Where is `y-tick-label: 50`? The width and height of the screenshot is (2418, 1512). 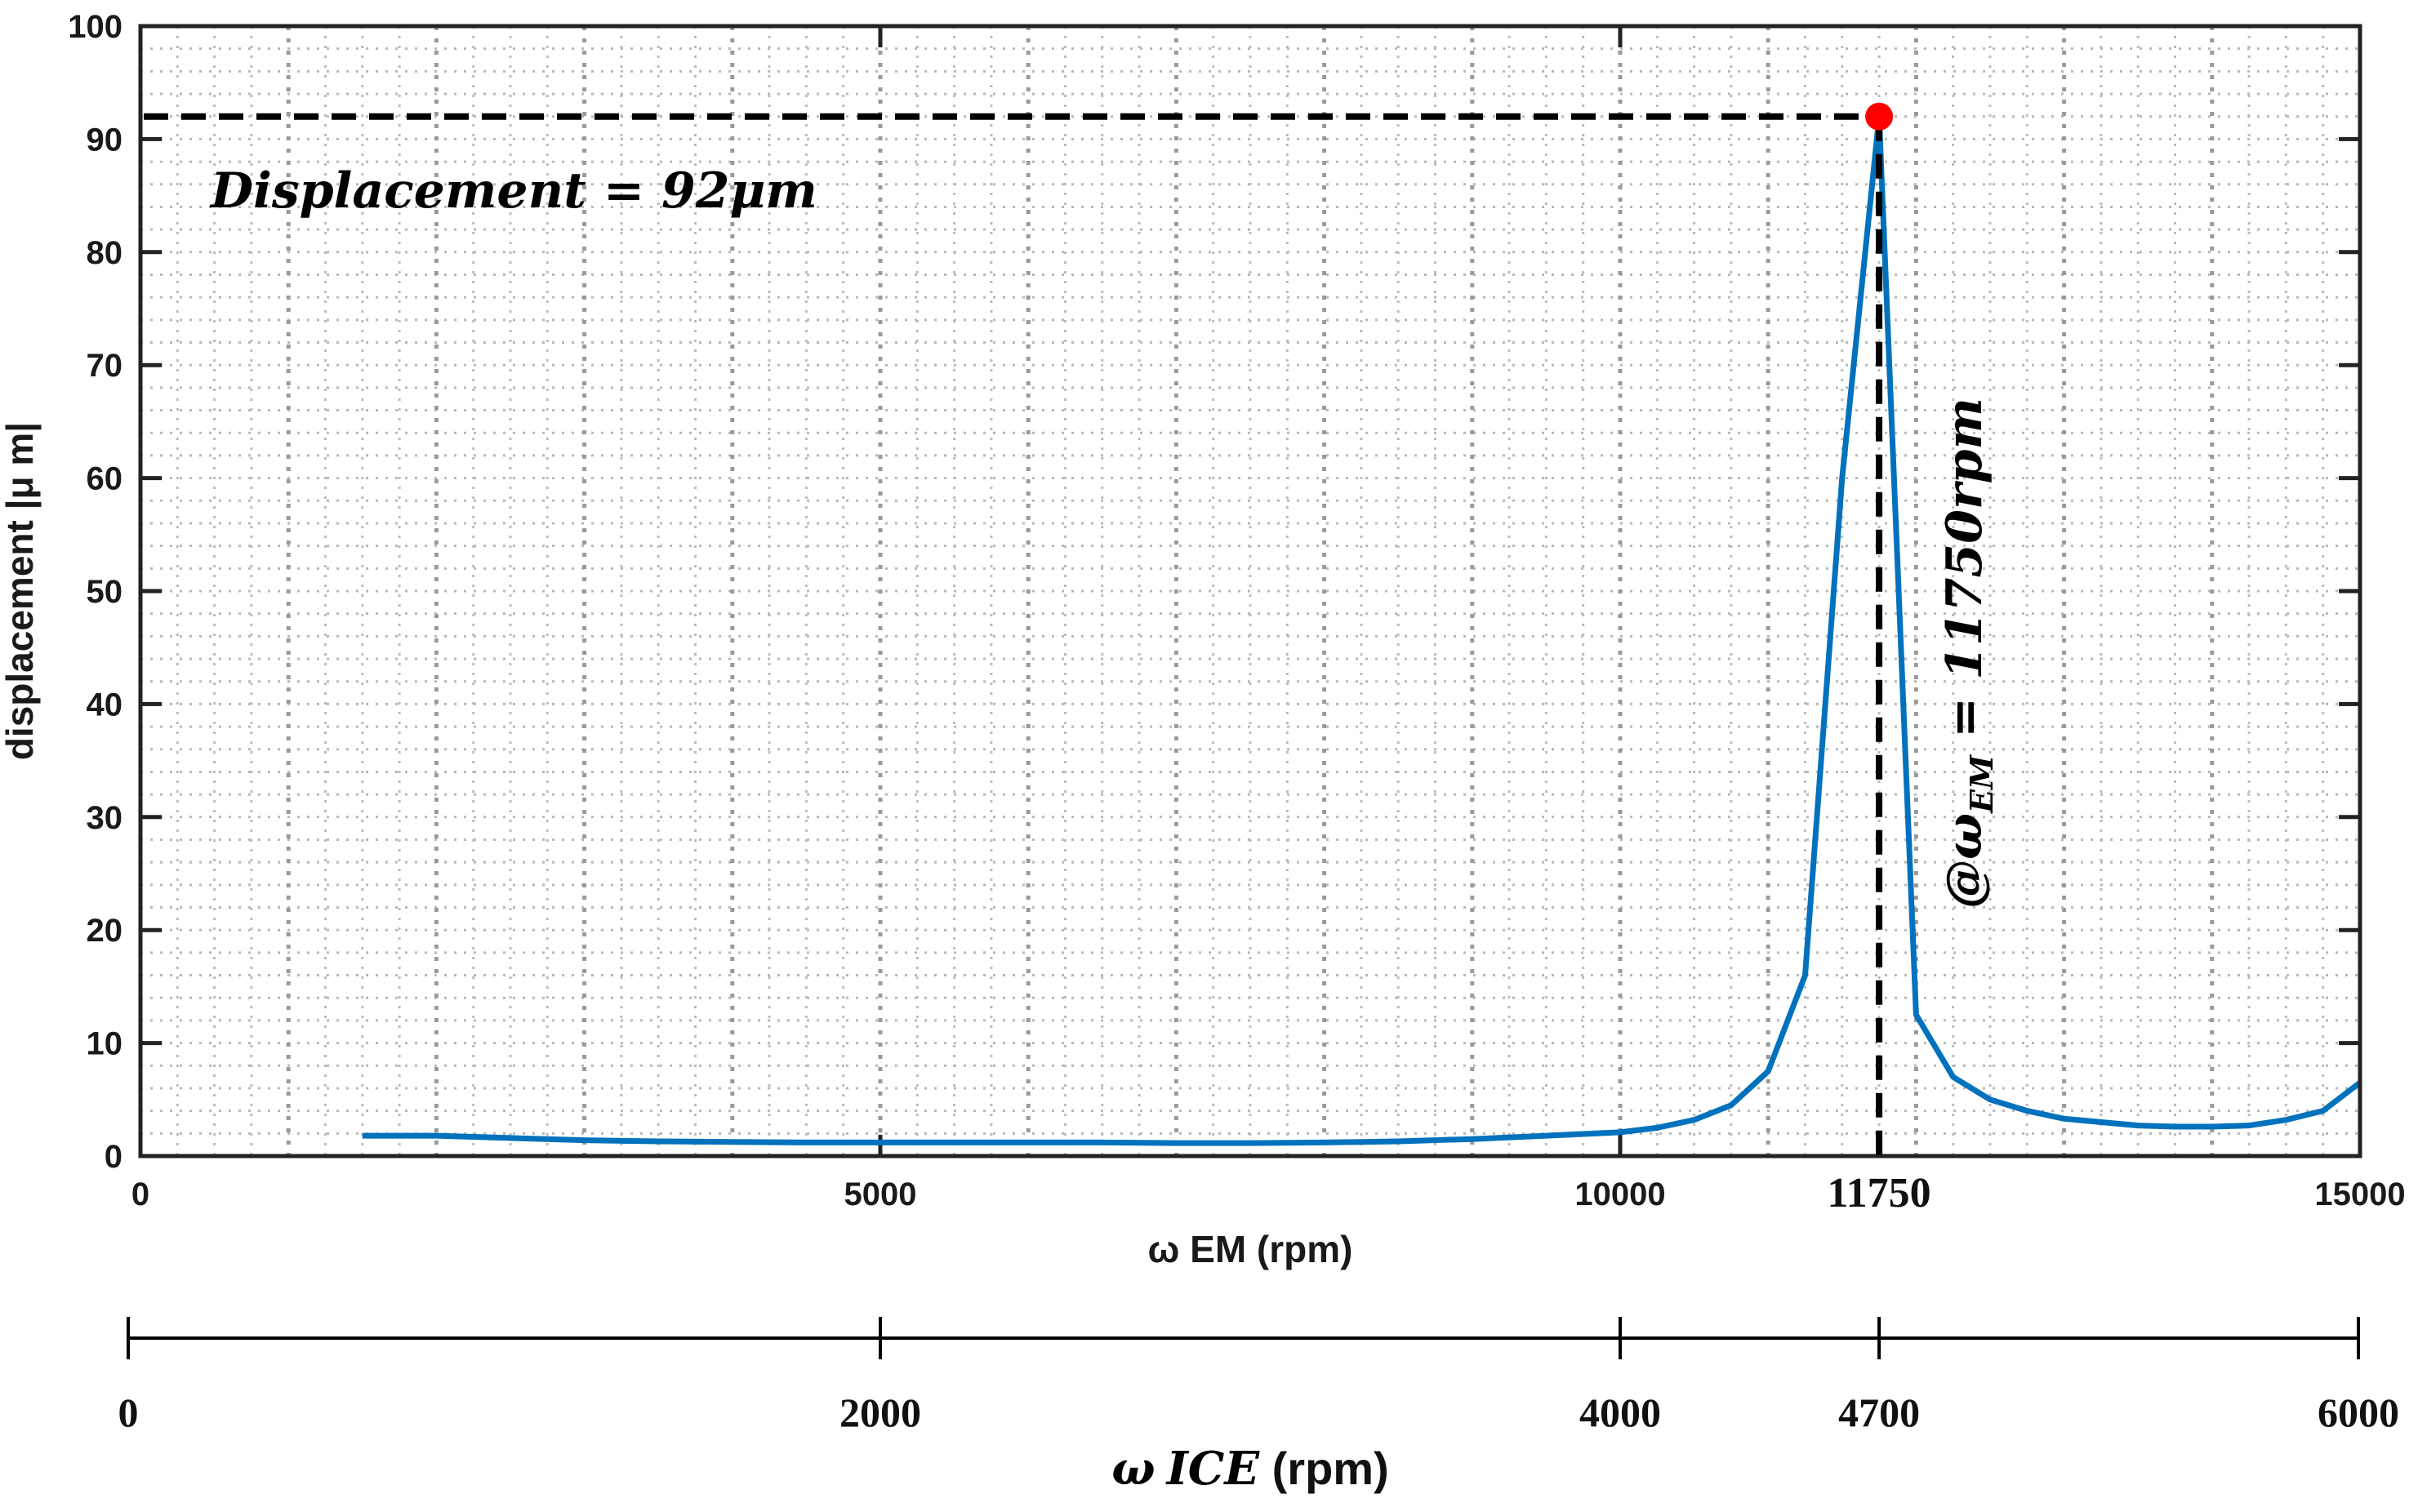 y-tick-label: 50 is located at coordinates (105, 592).